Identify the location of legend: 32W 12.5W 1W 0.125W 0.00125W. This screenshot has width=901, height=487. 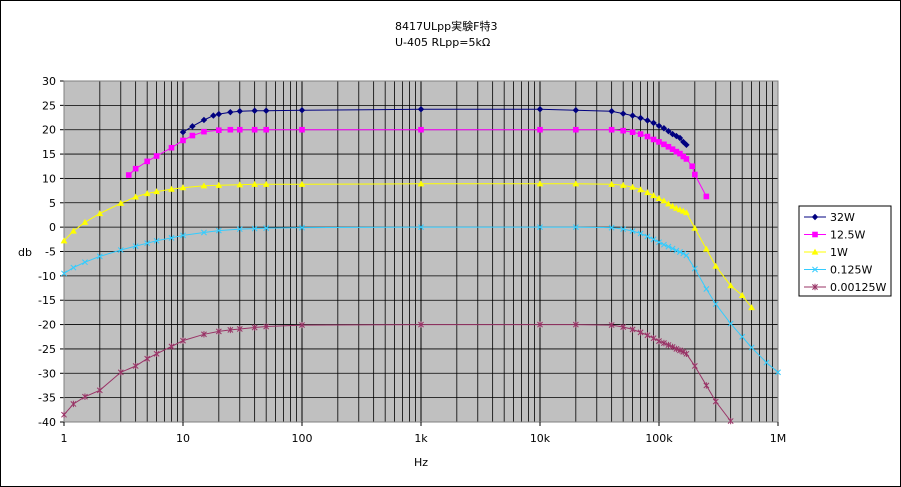
(845, 251).